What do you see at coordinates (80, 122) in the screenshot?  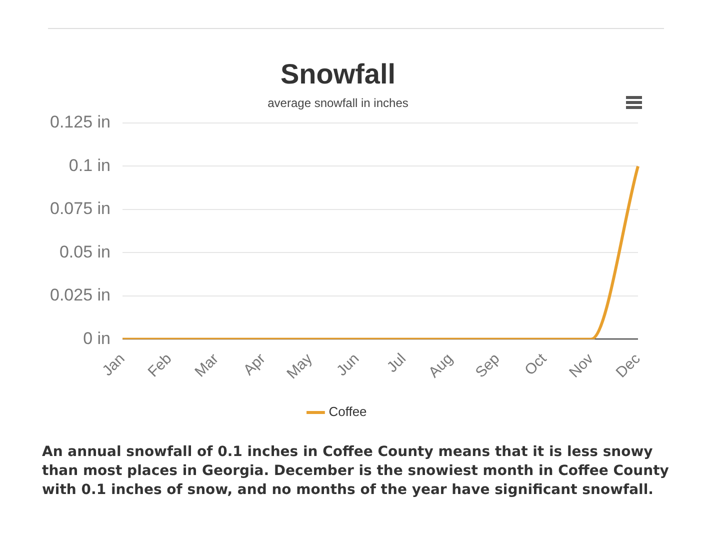 I see `y-tick-label: 0.125 in` at bounding box center [80, 122].